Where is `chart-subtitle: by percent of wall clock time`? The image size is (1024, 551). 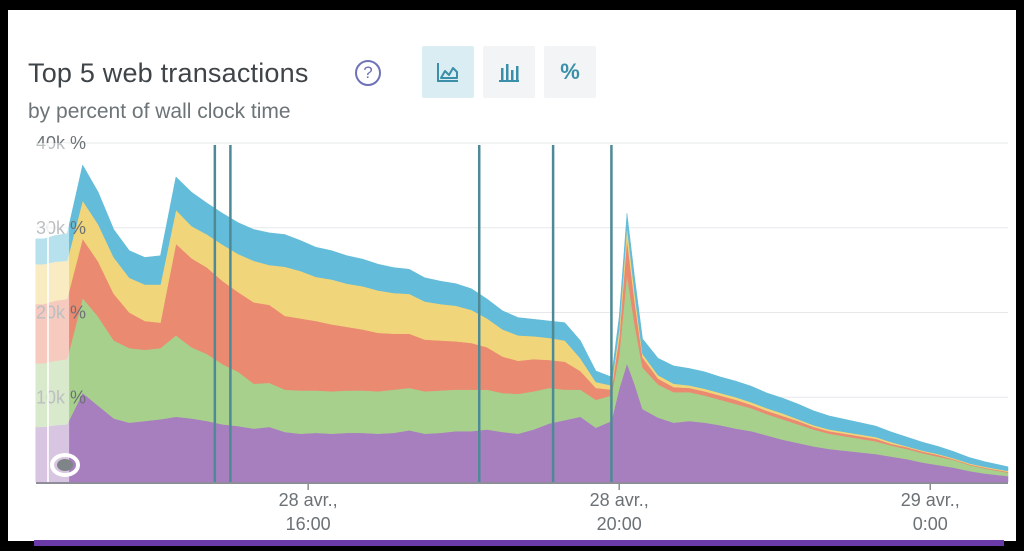 chart-subtitle: by percent of wall clock time is located at coordinates (159, 111).